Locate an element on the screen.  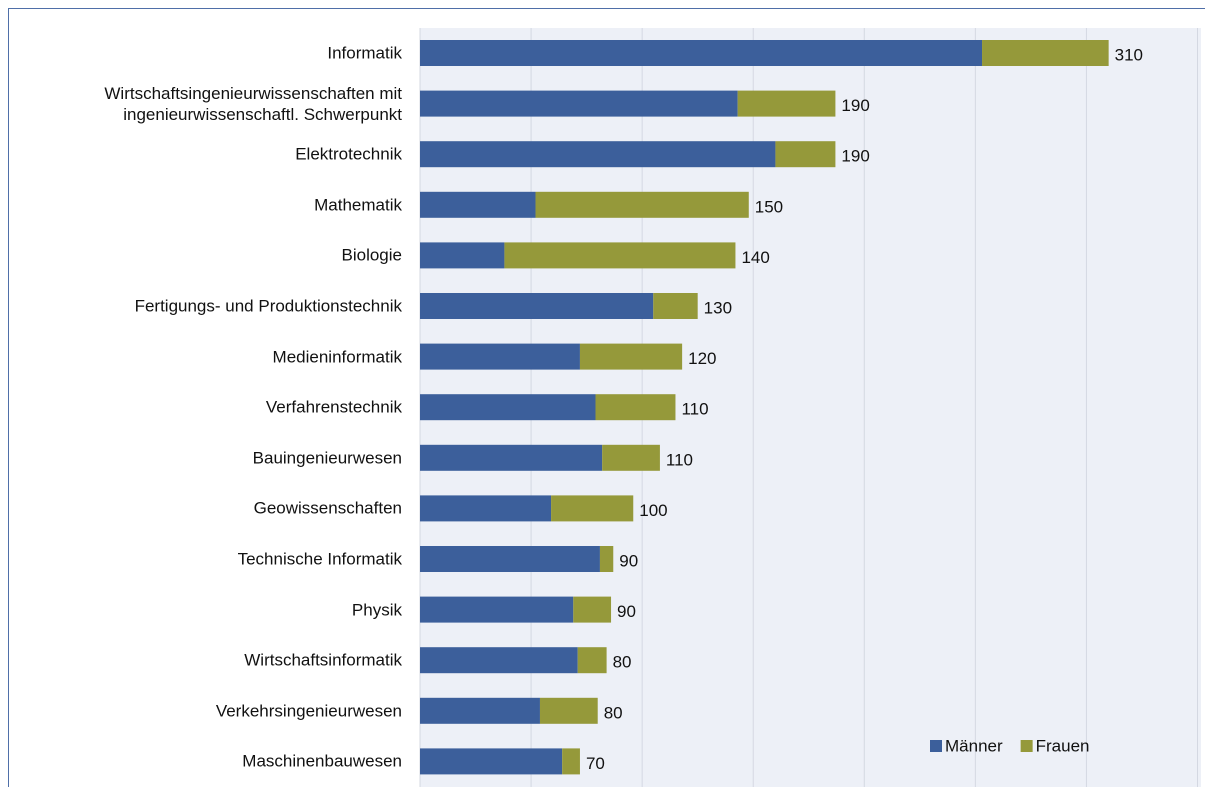
legend-label: Frauen is located at coordinates (1063, 745).